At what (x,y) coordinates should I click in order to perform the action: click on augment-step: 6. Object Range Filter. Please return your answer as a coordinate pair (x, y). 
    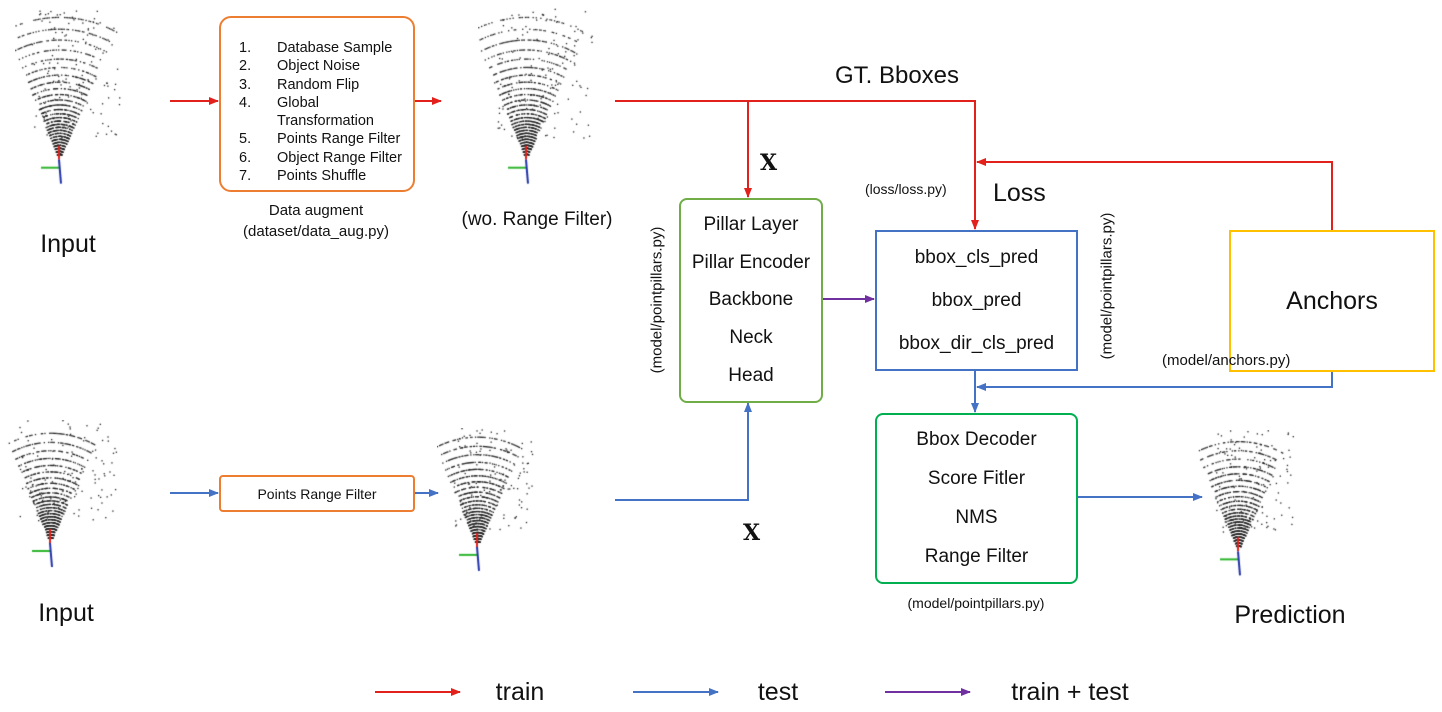
    Looking at the image, I should click on (326, 158).